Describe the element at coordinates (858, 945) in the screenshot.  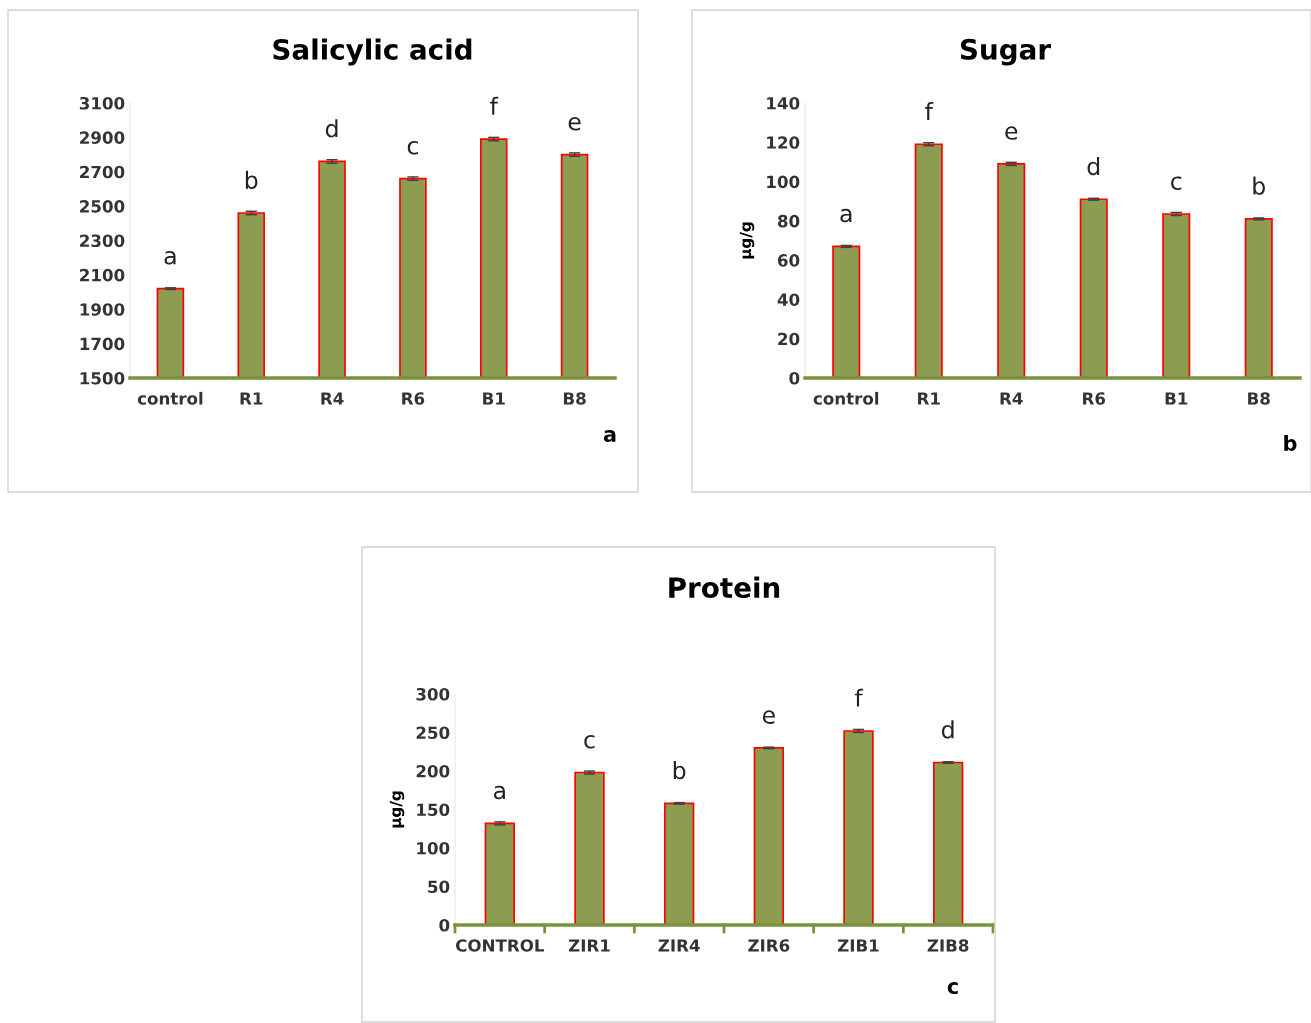
I see `x-tick-label: ZIB1` at that location.